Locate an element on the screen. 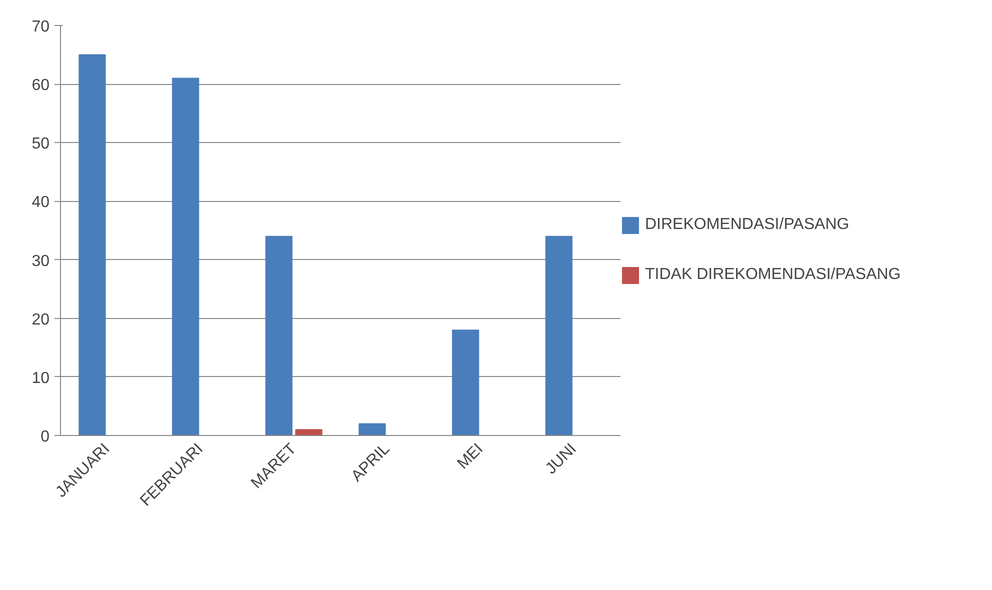  y-tick-label: 40 is located at coordinates (41, 203).